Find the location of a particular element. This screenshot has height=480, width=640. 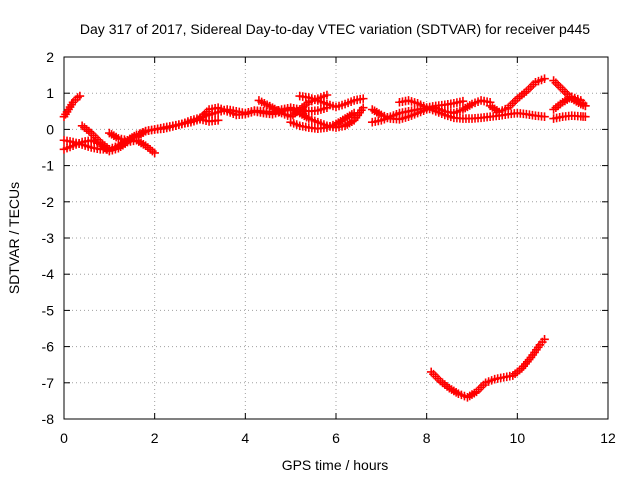

y-axis-label: SDTVAR / TECUs is located at coordinates (14, 238).